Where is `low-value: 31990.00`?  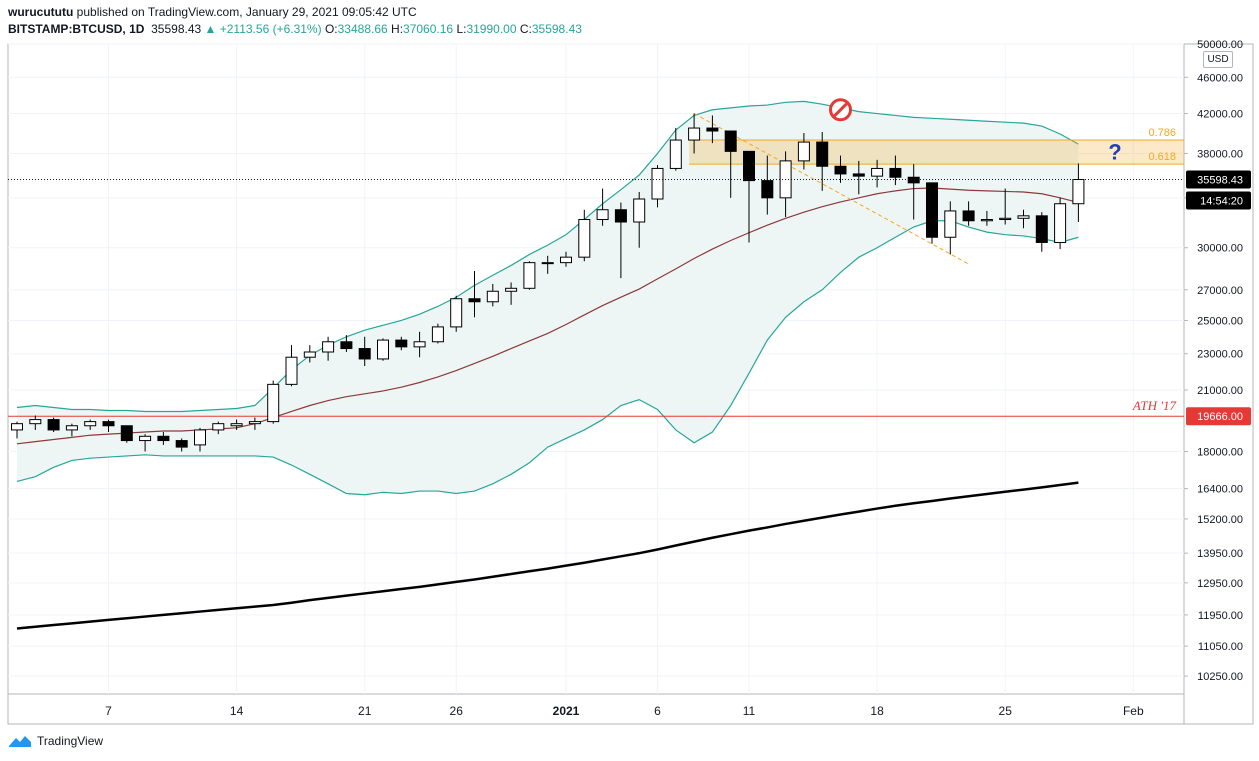
low-value: 31990.00 is located at coordinates (491, 29).